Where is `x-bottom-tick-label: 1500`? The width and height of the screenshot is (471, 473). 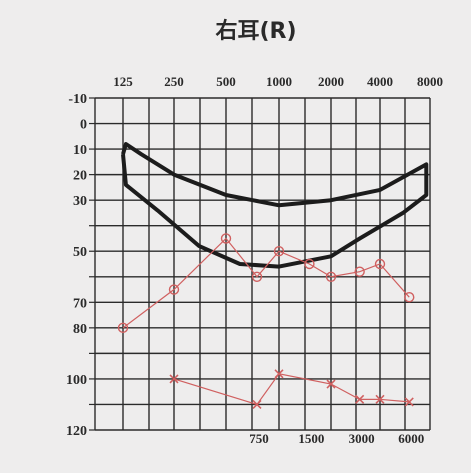 x-bottom-tick-label: 1500 is located at coordinates (311, 438).